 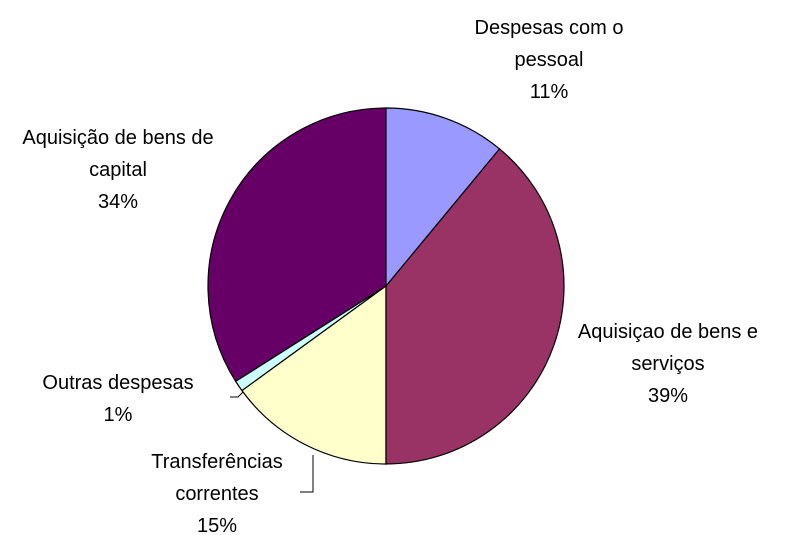 I want to click on category-label: Aquisiçao de bens e serviços, so click(x=668, y=348).